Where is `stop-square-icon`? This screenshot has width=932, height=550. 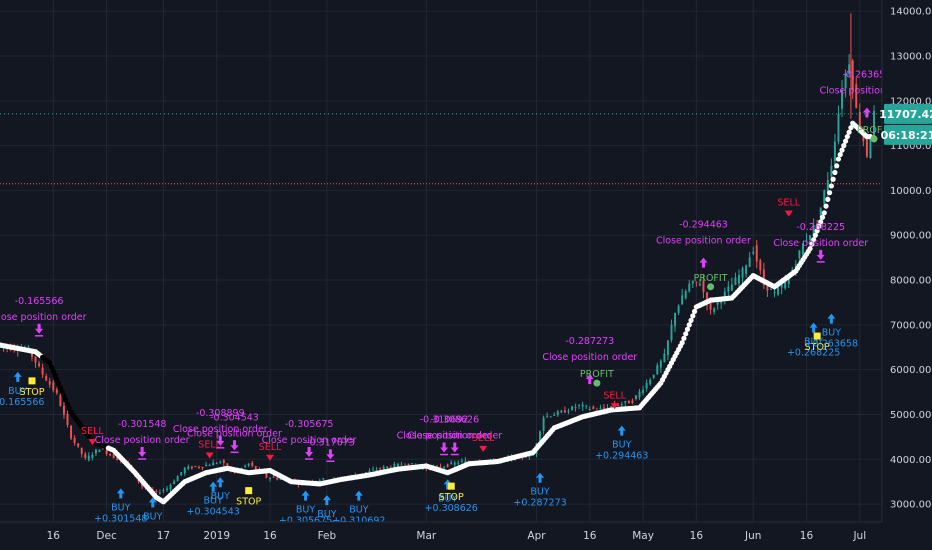
stop-square-icon is located at coordinates (817, 336).